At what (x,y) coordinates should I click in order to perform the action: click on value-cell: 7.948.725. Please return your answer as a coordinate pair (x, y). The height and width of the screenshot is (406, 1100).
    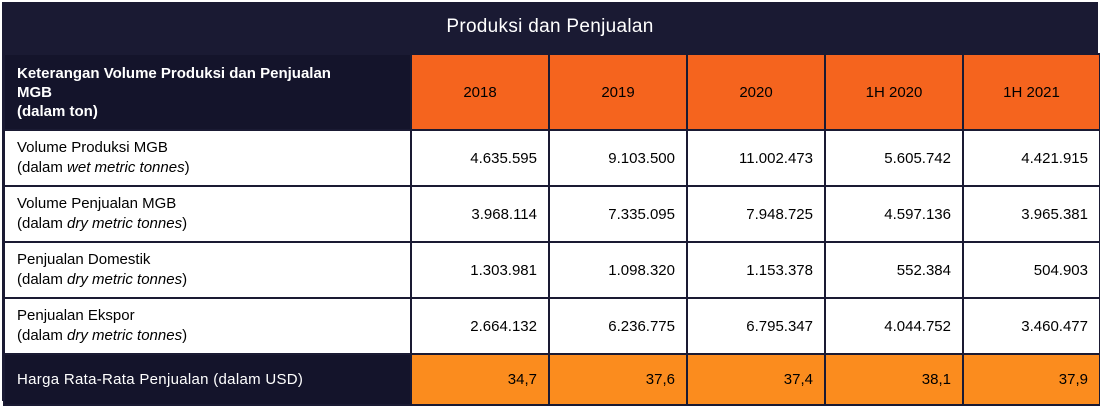
    Looking at the image, I should click on (756, 214).